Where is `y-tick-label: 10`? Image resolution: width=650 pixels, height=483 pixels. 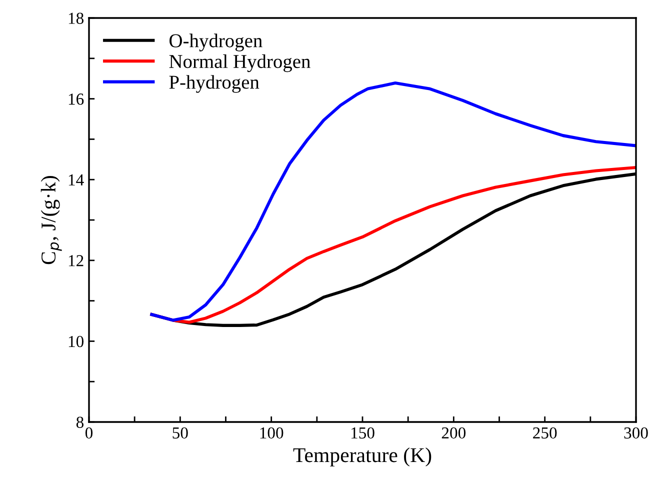 y-tick-label: 10 is located at coordinates (76, 342).